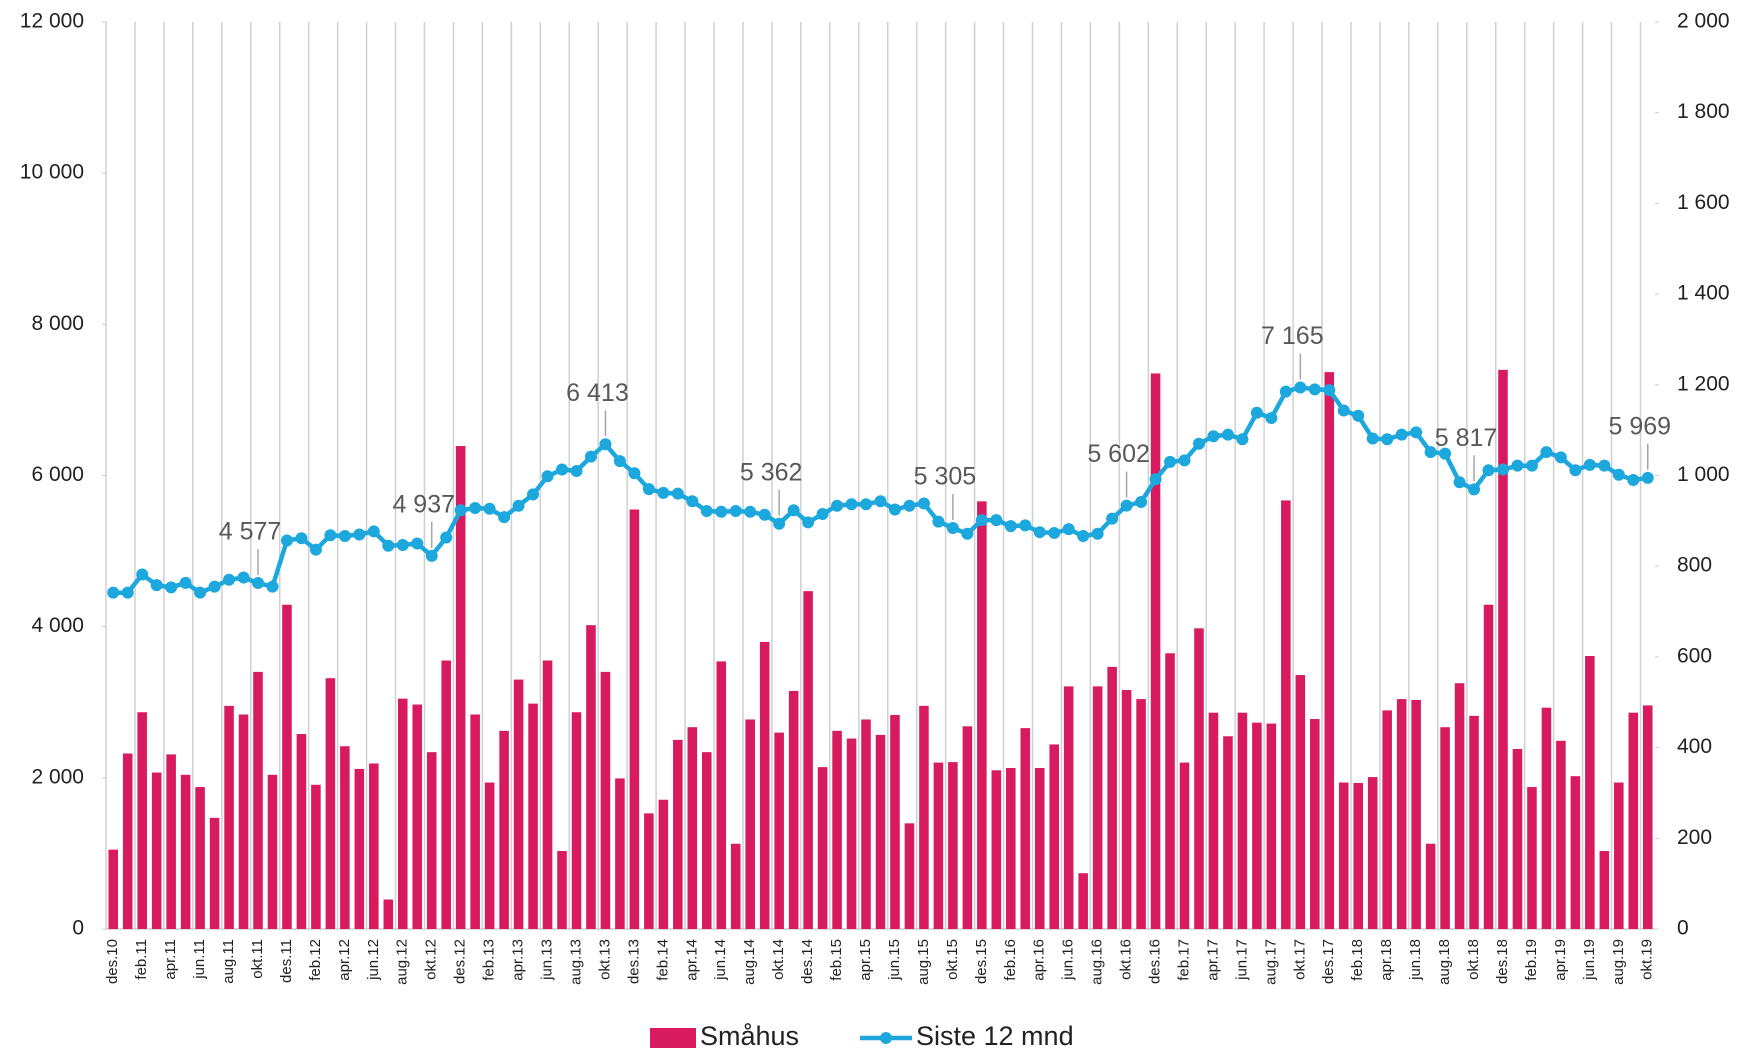 The height and width of the screenshot is (1055, 1739). Describe the element at coordinates (1183, 960) in the screenshot. I see `x-tick-label: feb.17` at that location.